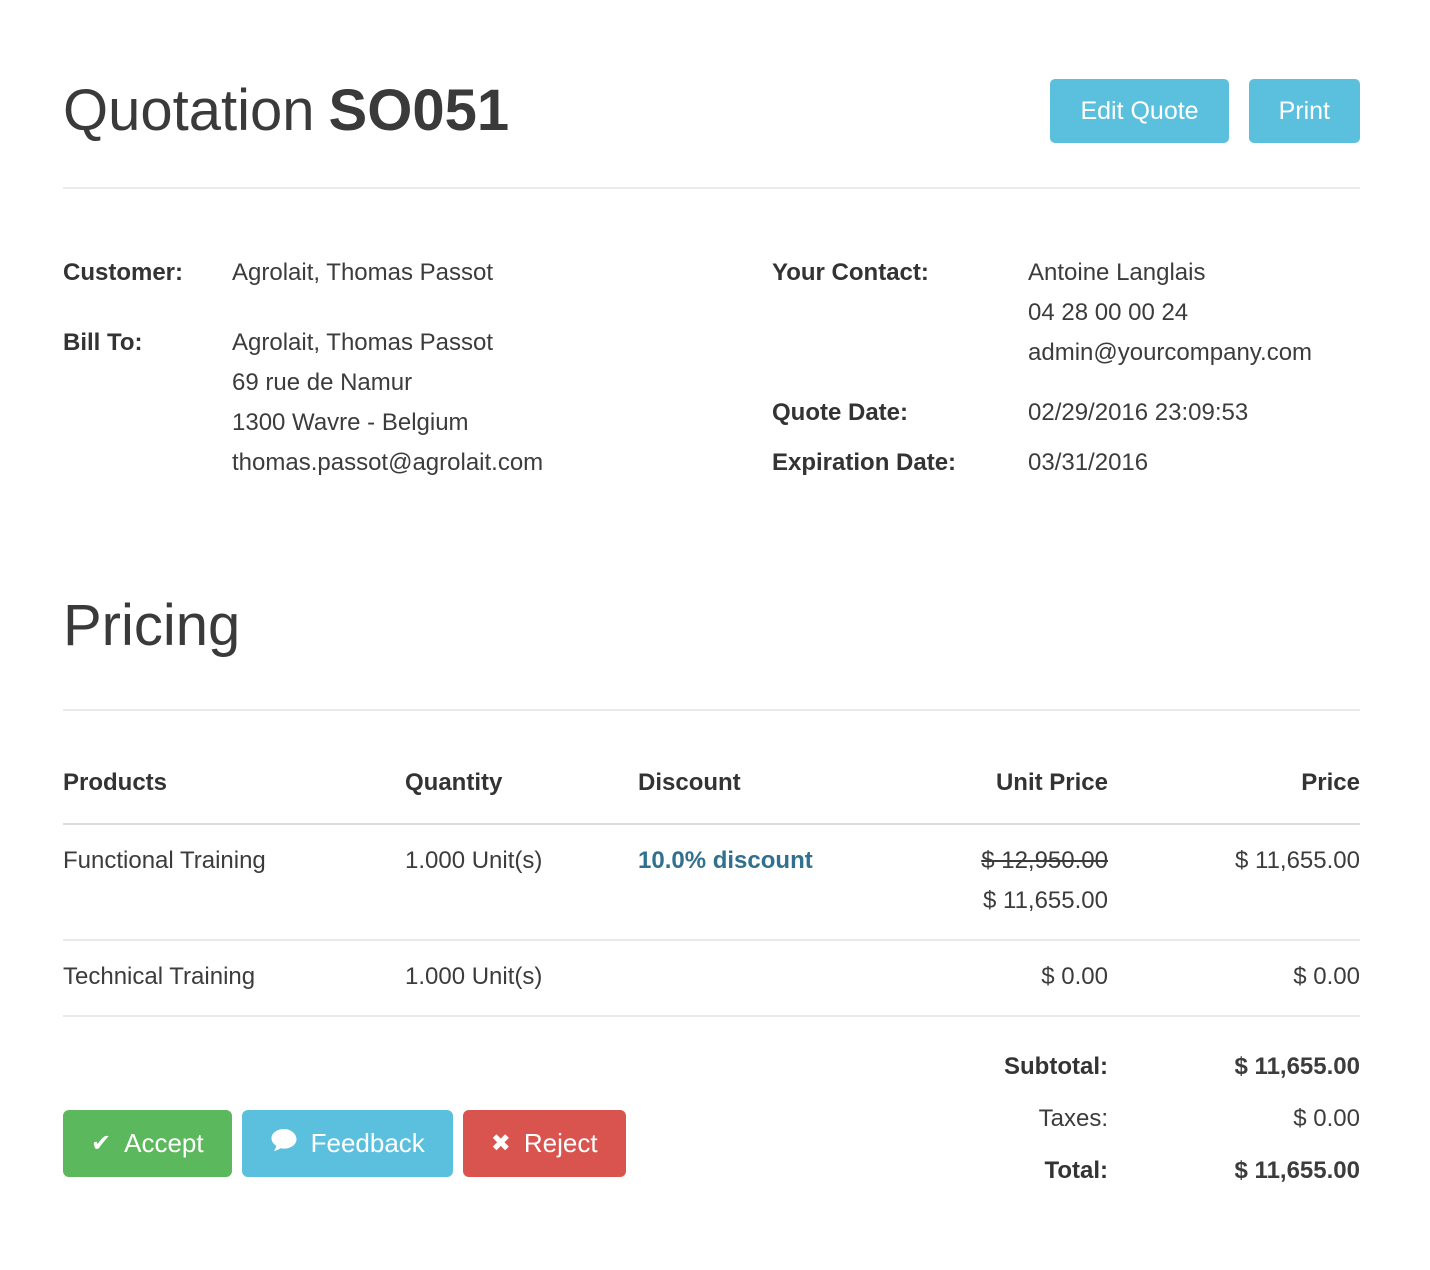 This screenshot has height=1270, width=1430. Describe the element at coordinates (560, 1143) in the screenshot. I see `reject-button-label: Reject` at that location.